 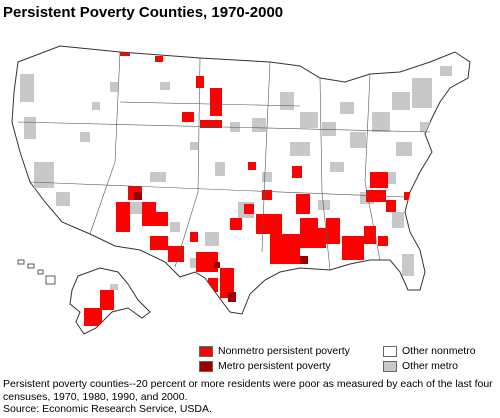 What do you see at coordinates (206, 351) in the screenshot?
I see `nonmetro-persistent-swatch` at bounding box center [206, 351].